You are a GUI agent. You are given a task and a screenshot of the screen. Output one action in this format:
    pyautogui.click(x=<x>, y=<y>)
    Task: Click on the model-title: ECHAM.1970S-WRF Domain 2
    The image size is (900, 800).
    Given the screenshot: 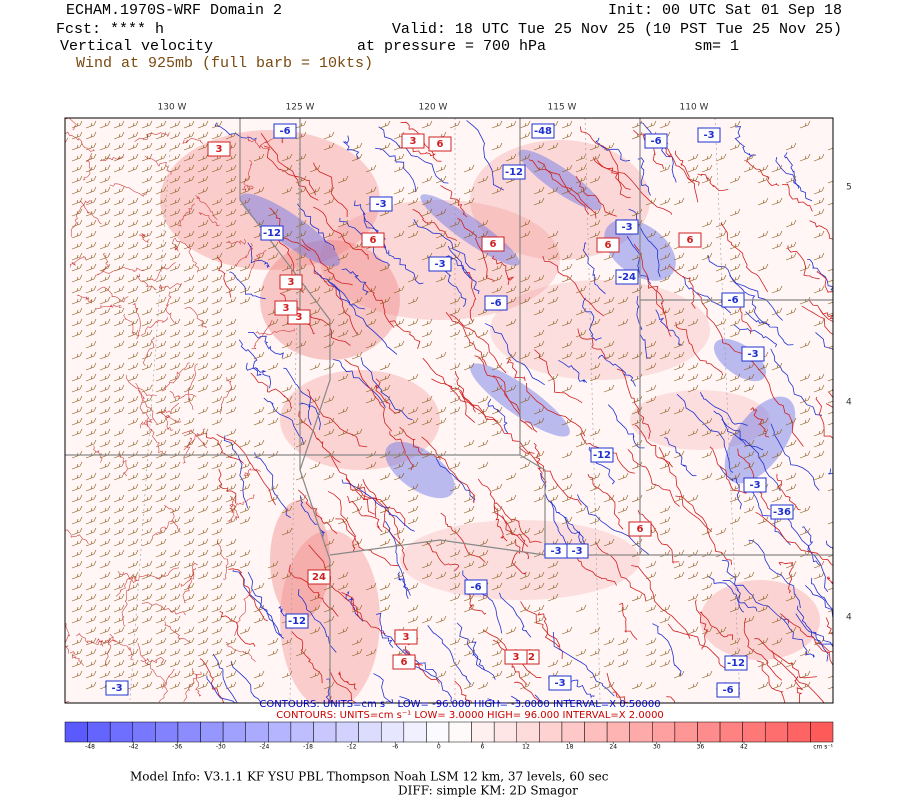 What is the action you would take?
    pyautogui.click(x=174, y=10)
    